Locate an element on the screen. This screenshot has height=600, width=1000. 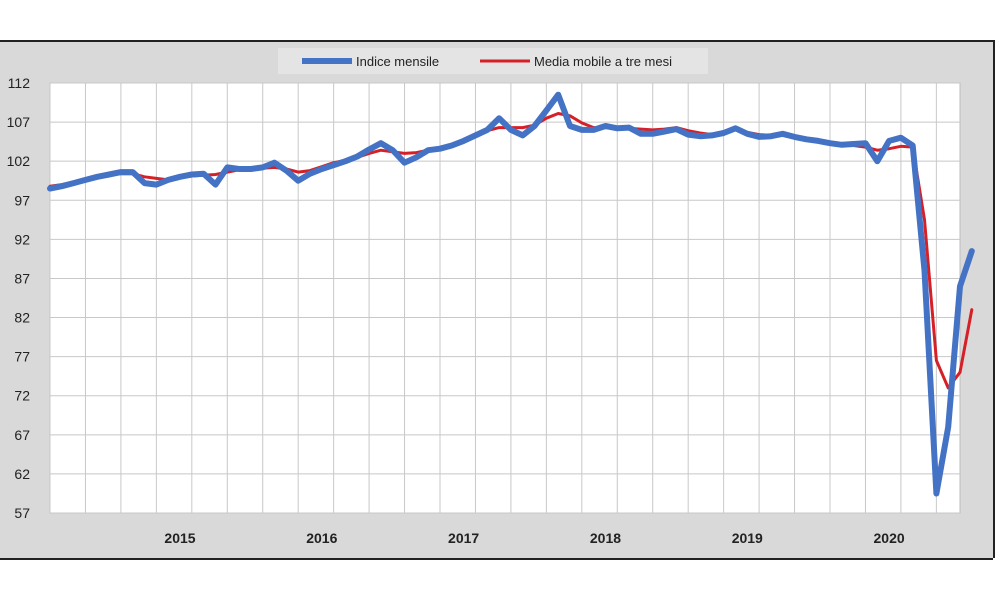
x-axis-ticks: 2015 2016 2017 2018 2019 2020 is located at coordinates (534, 538).